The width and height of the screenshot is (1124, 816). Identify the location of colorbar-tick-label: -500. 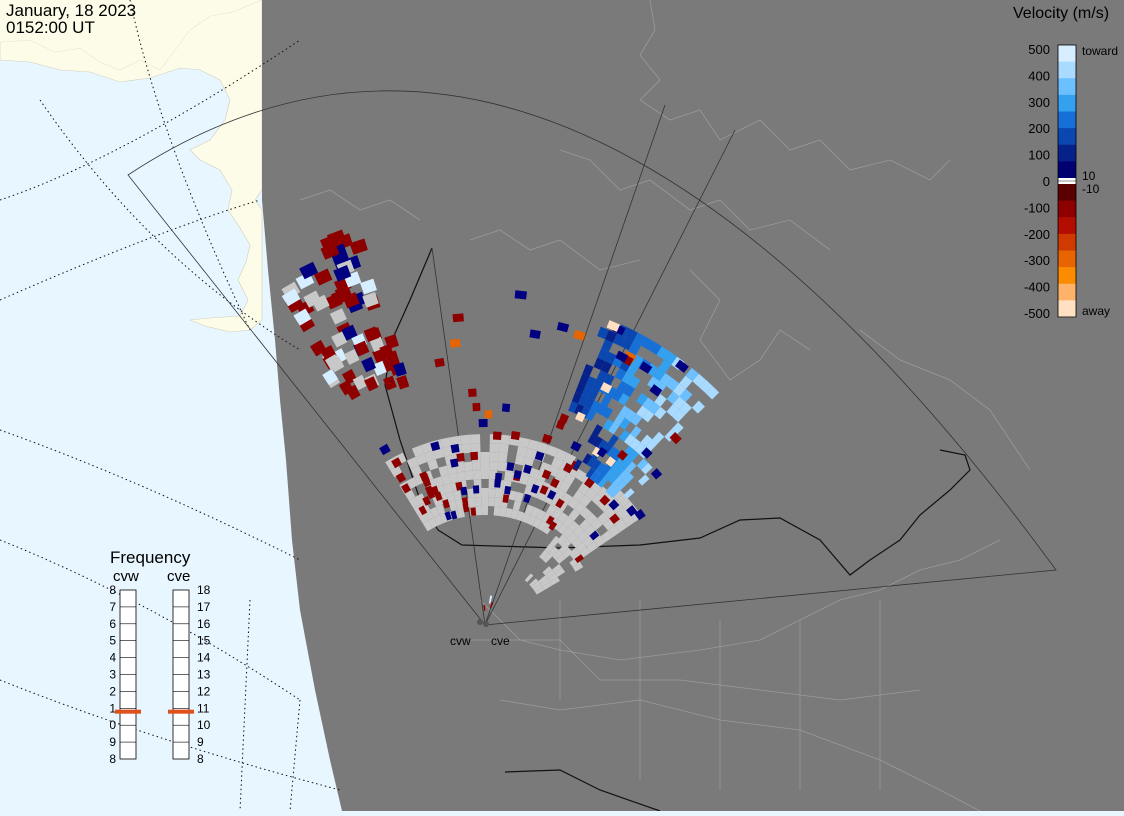
(1037, 313).